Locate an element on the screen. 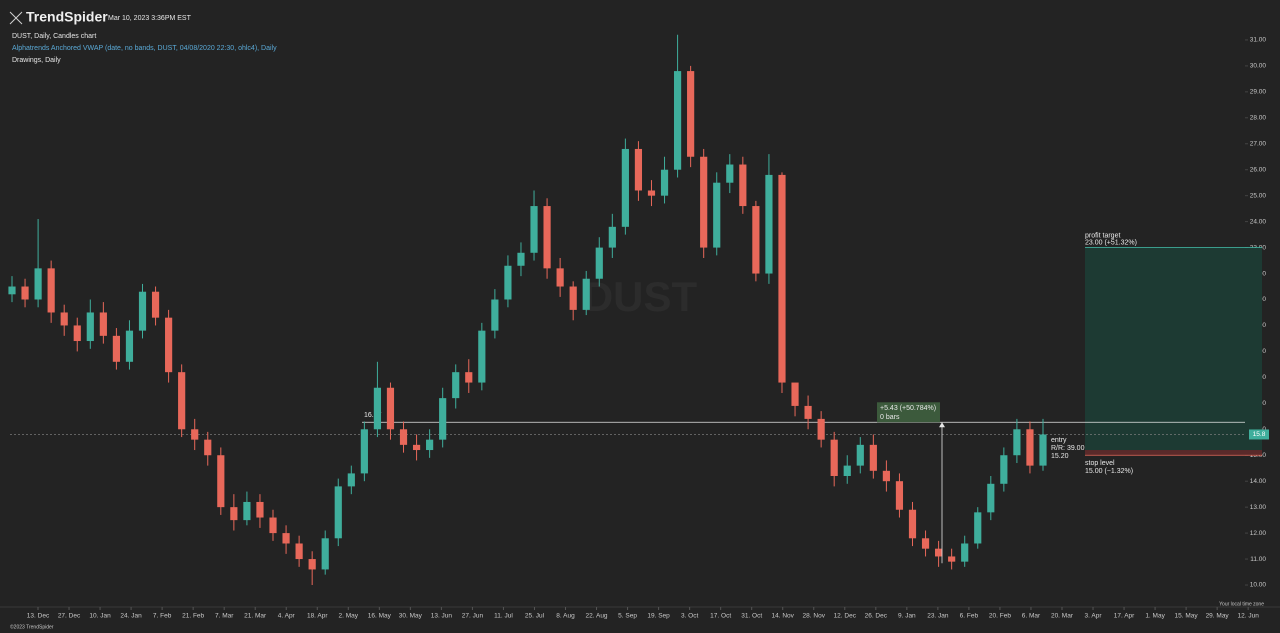 This screenshot has height=633, width=1280. timezone: Your local time zone is located at coordinates (1241, 604).